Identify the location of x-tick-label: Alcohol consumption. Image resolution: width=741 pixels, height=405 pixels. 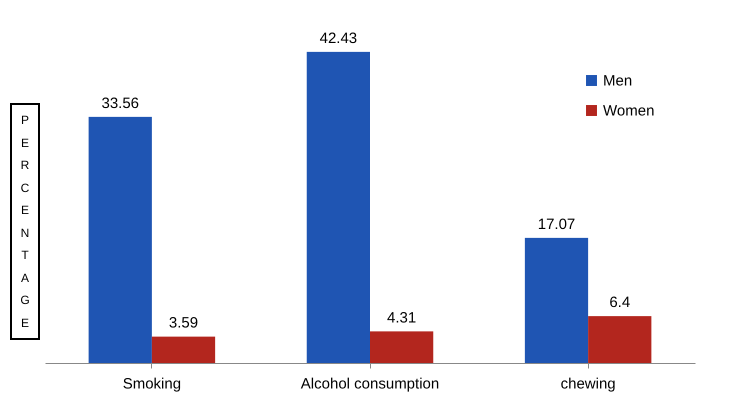
(370, 384).